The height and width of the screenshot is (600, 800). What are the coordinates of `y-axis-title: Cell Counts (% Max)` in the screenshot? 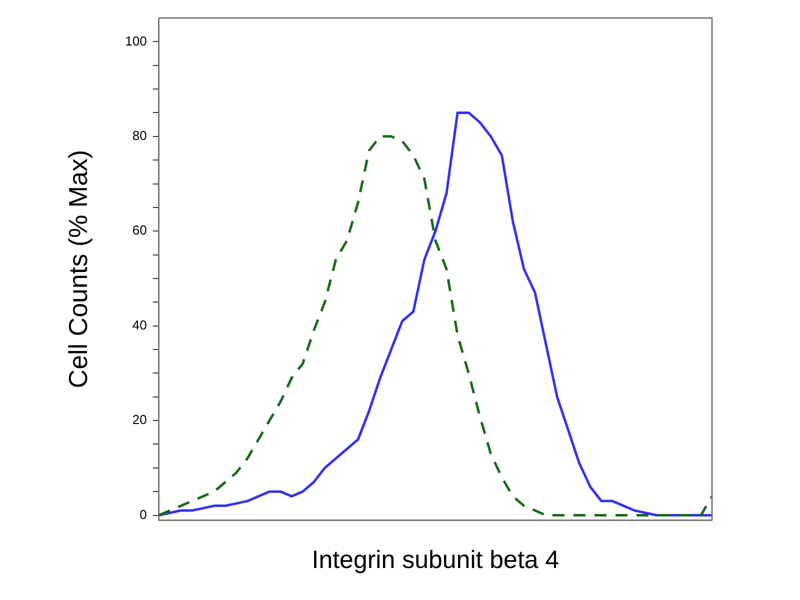 It's located at (77, 269).